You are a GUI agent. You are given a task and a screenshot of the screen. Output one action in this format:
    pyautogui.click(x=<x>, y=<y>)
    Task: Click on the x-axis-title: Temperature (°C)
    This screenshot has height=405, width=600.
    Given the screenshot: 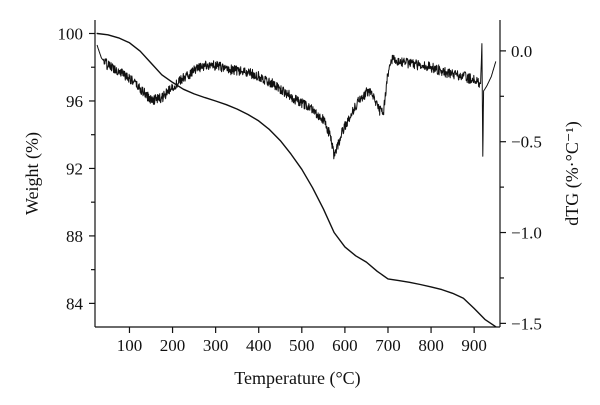 What is the action you would take?
    pyautogui.click(x=297, y=378)
    